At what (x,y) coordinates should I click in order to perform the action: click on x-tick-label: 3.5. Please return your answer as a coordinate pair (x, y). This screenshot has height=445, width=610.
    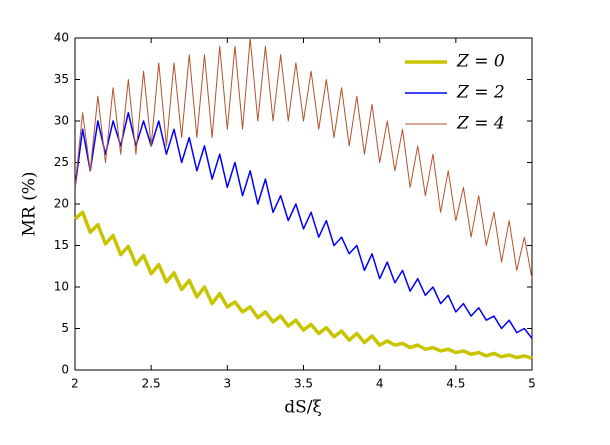
    Looking at the image, I should click on (303, 384).